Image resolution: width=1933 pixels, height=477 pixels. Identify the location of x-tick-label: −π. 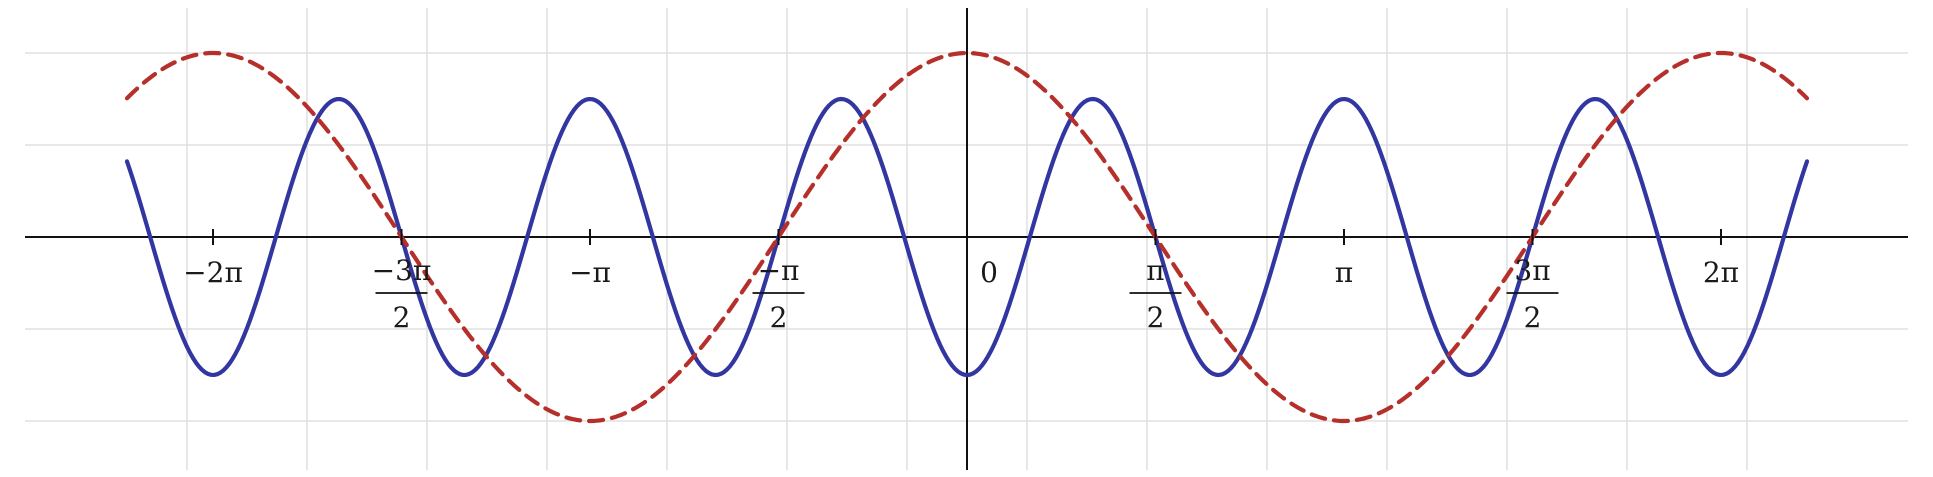
(590, 272).